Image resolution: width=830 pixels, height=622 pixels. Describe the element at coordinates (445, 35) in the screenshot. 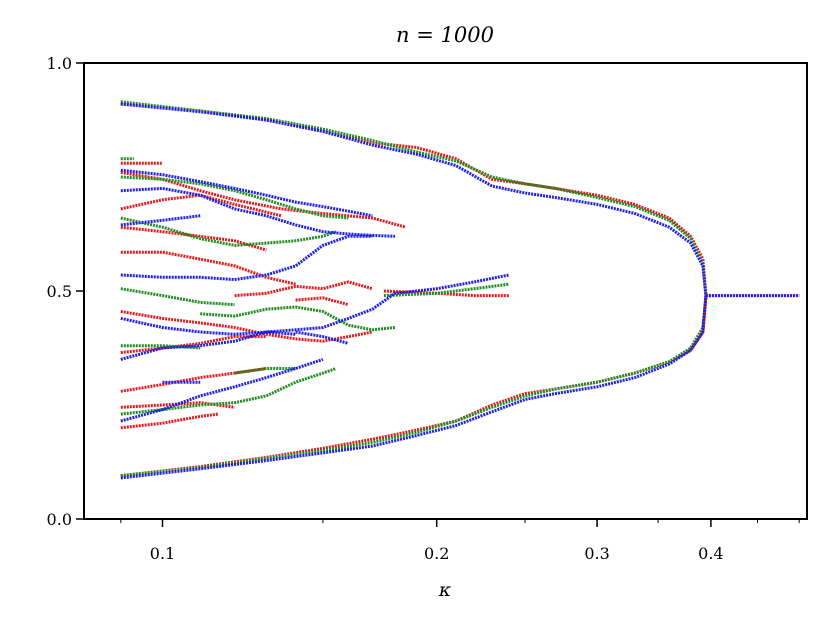

I see `chart-title: n = 1000` at that location.